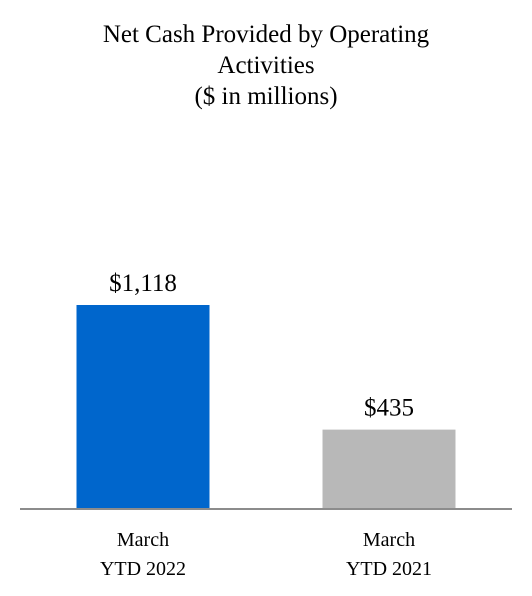 The image size is (532, 596). I want to click on tick-label-2-line-2: YTD 2021, so click(389, 569).